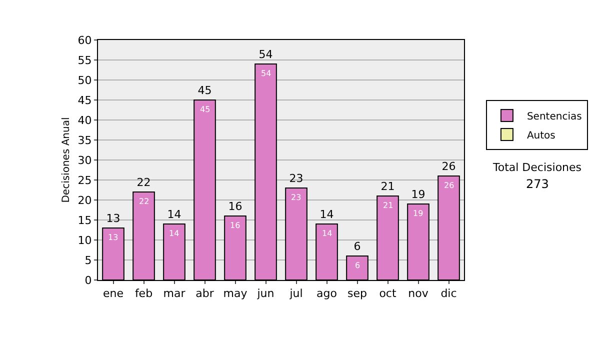 This screenshot has height=340, width=600. I want to click on x-tick-label: feb, so click(143, 293).